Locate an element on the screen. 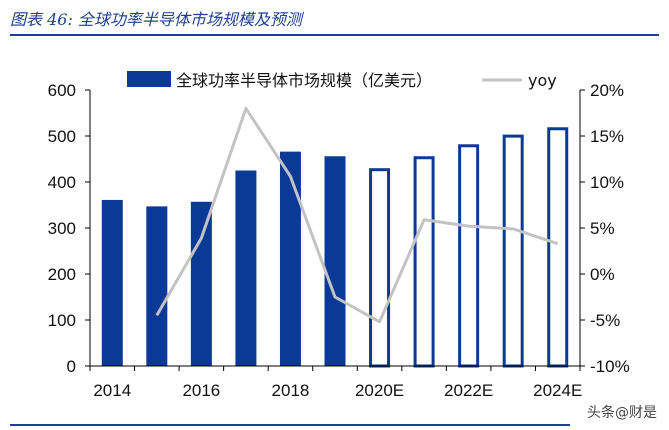 Image resolution: width=669 pixels, height=430 pixels. y-right-tick-label: 0% is located at coordinates (602, 274).